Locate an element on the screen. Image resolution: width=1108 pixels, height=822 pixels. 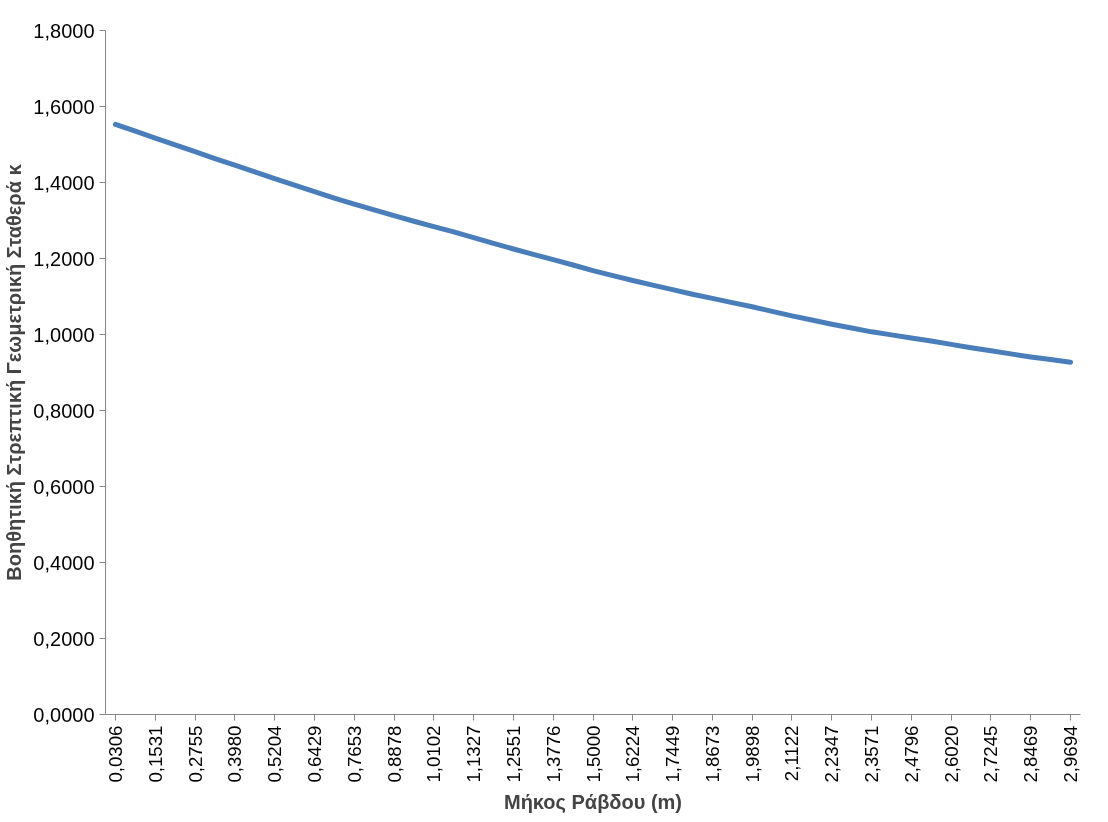
x-tick-label: 0,7653 is located at coordinates (354, 754).